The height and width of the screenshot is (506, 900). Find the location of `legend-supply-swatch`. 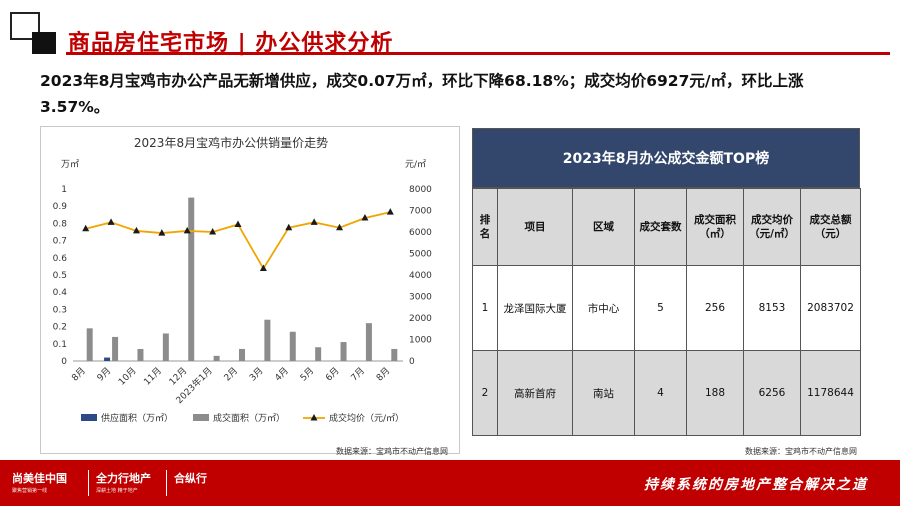

legend-supply-swatch is located at coordinates (89, 417).